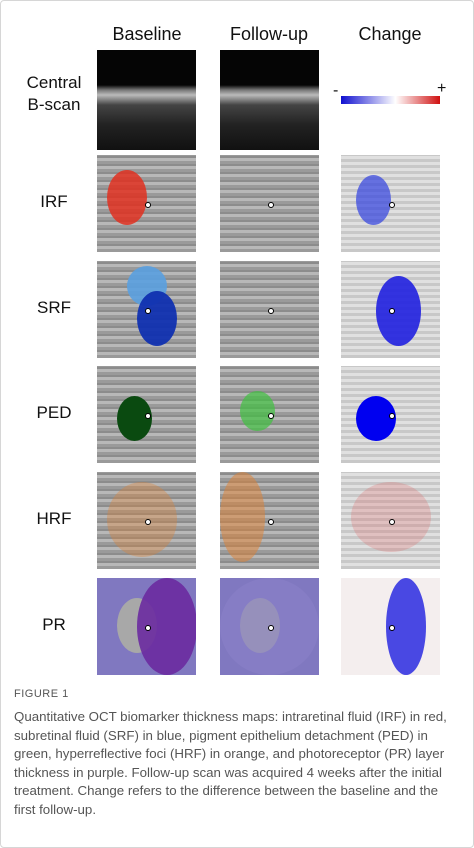  I want to click on column-header: Baseline, so click(147, 34).